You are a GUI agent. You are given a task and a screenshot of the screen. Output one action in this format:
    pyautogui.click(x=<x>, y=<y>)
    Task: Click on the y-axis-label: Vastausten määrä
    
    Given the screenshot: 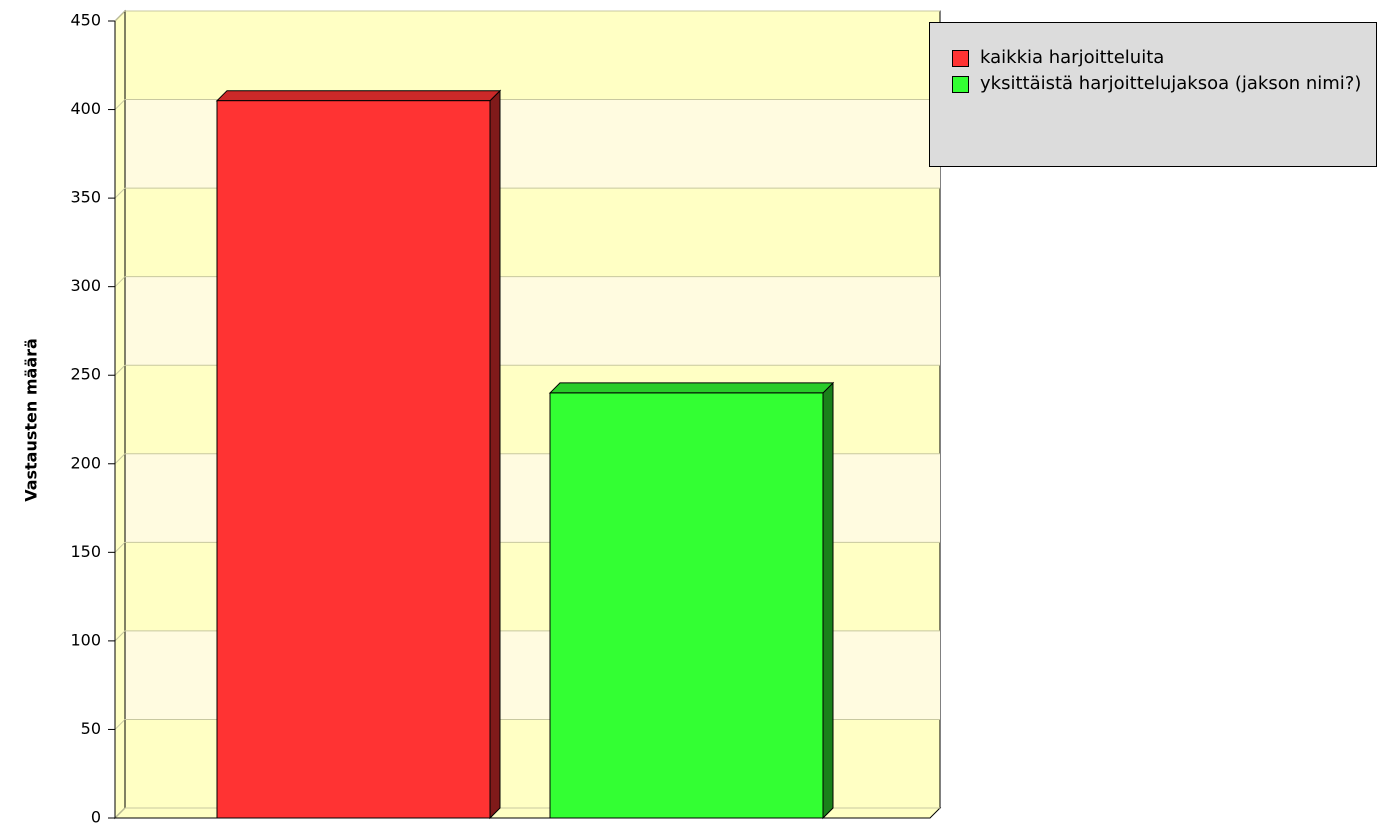 What is the action you would take?
    pyautogui.click(x=31, y=420)
    